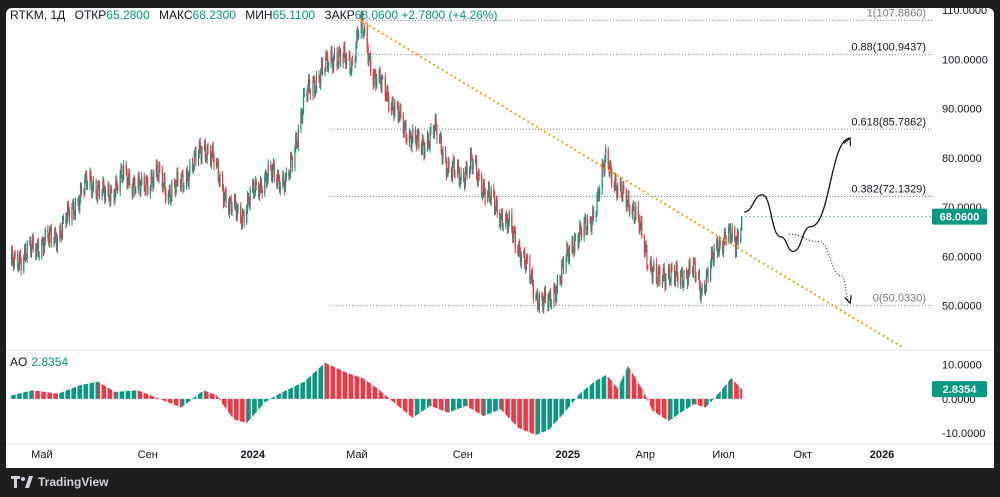 This screenshot has height=497, width=1000. What do you see at coordinates (148, 455) in the screenshot?
I see `time-axis-tick: Сен` at bounding box center [148, 455].